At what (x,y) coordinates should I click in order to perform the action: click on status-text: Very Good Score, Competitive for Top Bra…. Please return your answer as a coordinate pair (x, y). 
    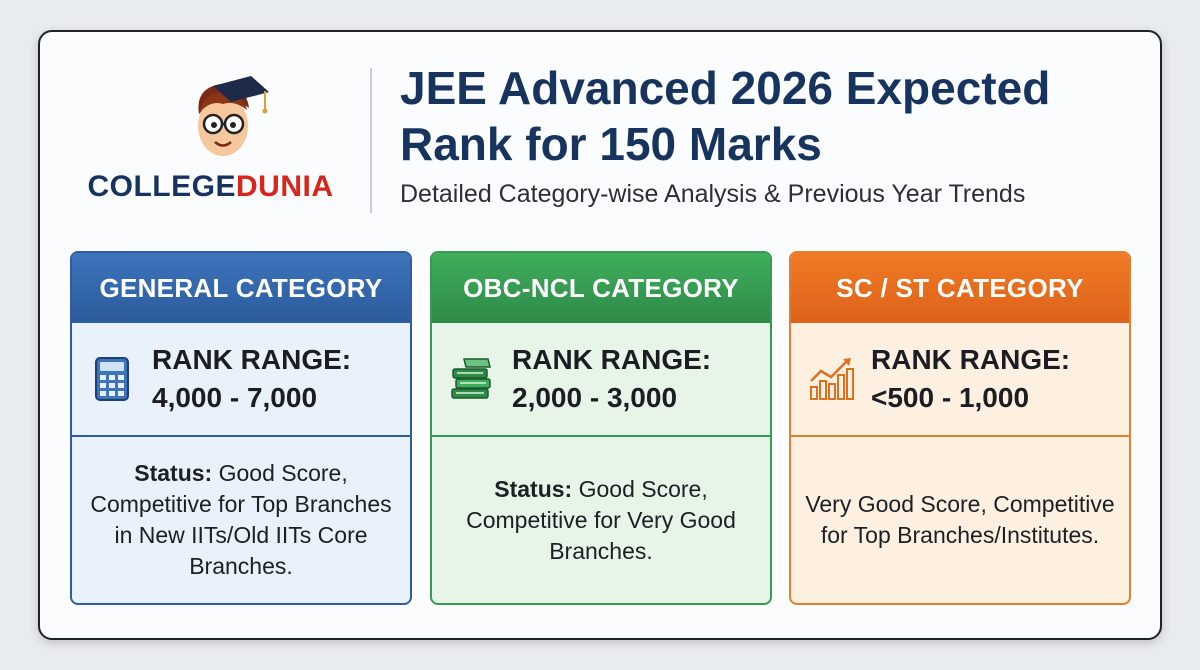
    Looking at the image, I should click on (960, 520).